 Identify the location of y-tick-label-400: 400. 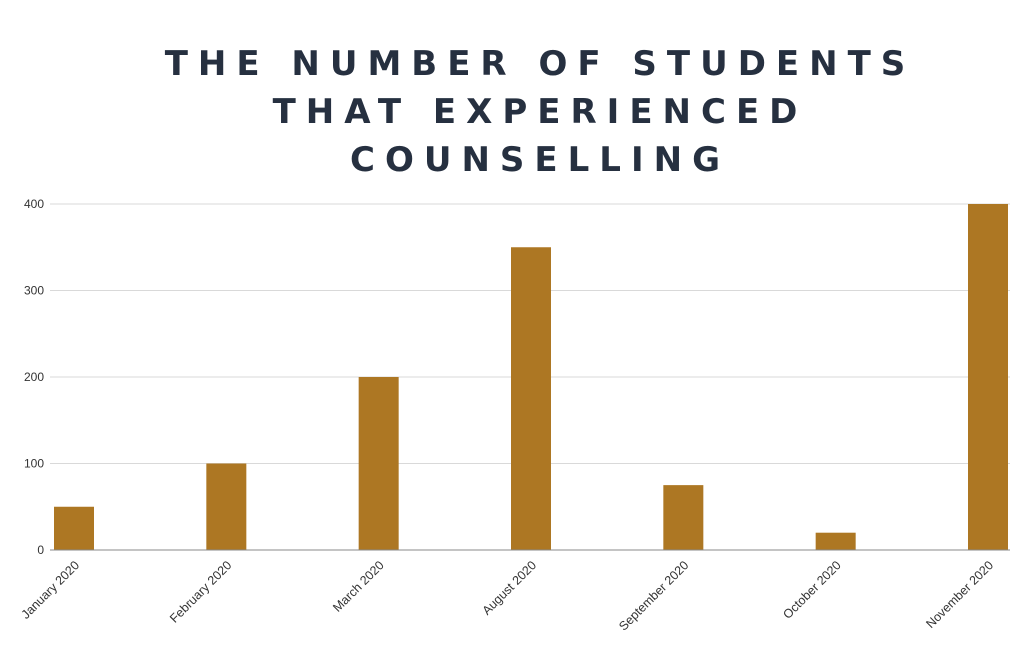
(34, 204).